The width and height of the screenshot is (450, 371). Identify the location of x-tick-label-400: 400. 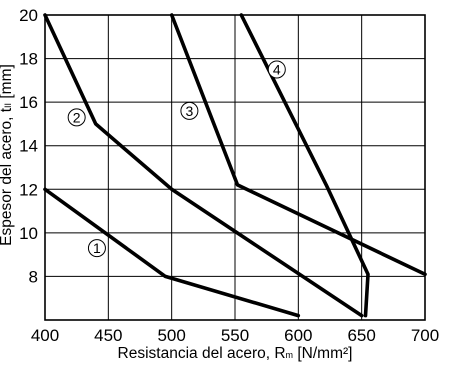
(45, 335).